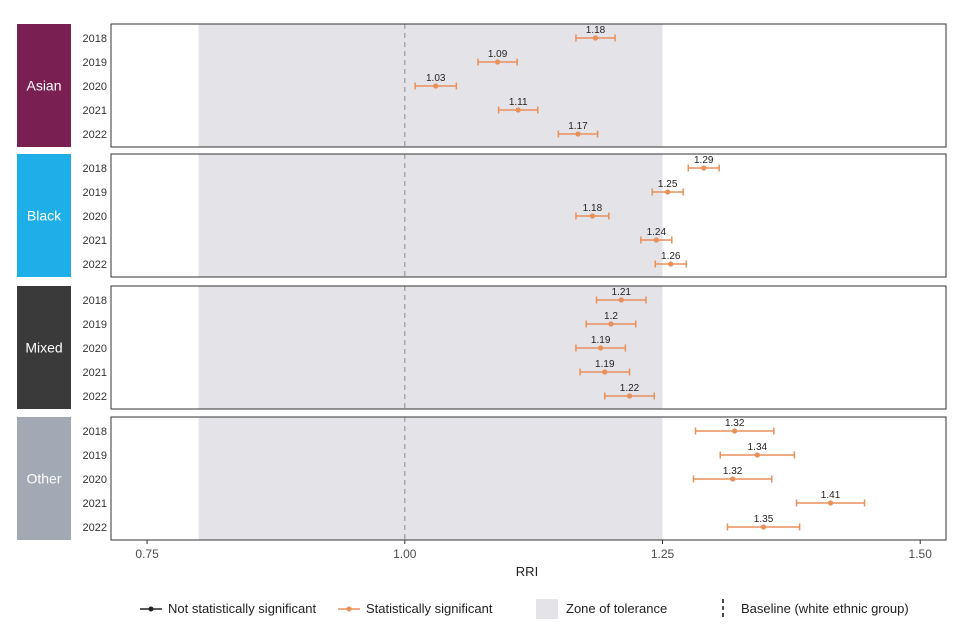 The image size is (960, 640). I want to click on year-label-black-2021: 2021, so click(95, 241).